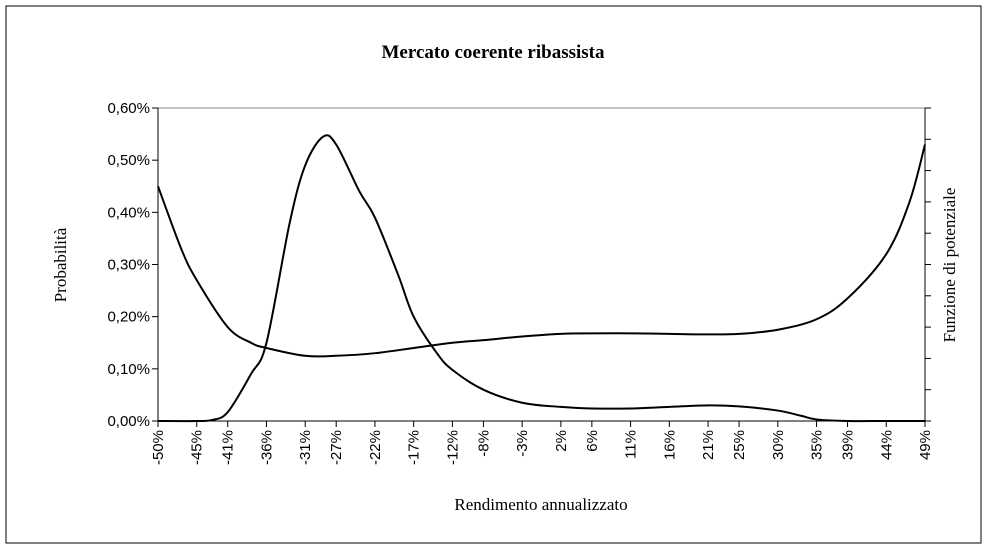  I want to click on y-tick-label: 0,50%, so click(128, 160).